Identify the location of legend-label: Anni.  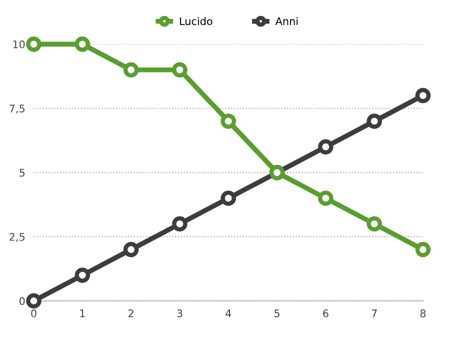
(286, 21).